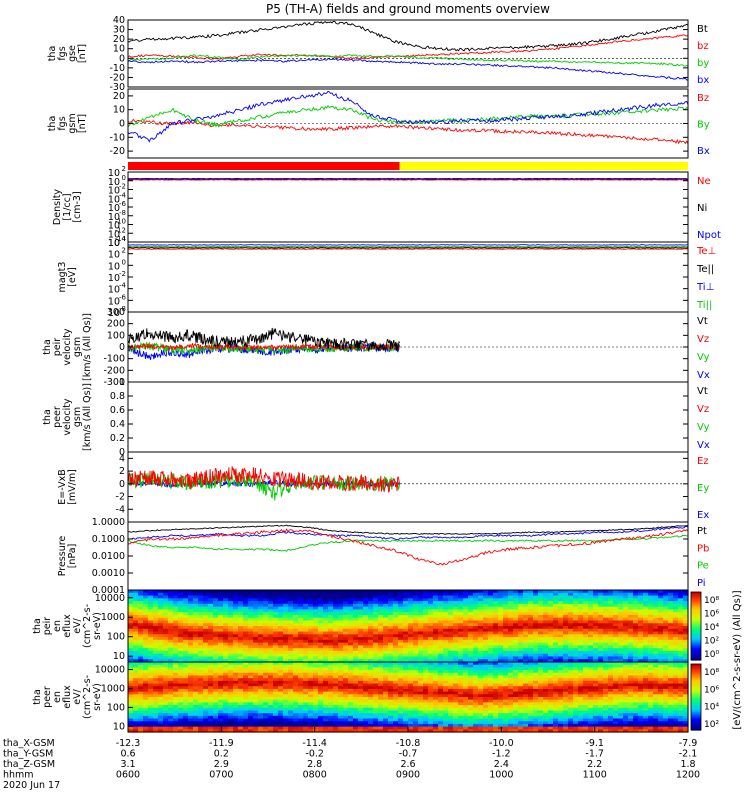 This screenshot has width=750, height=800. Describe the element at coordinates (702, 321) in the screenshot. I see `legend-entry: Vt` at that location.